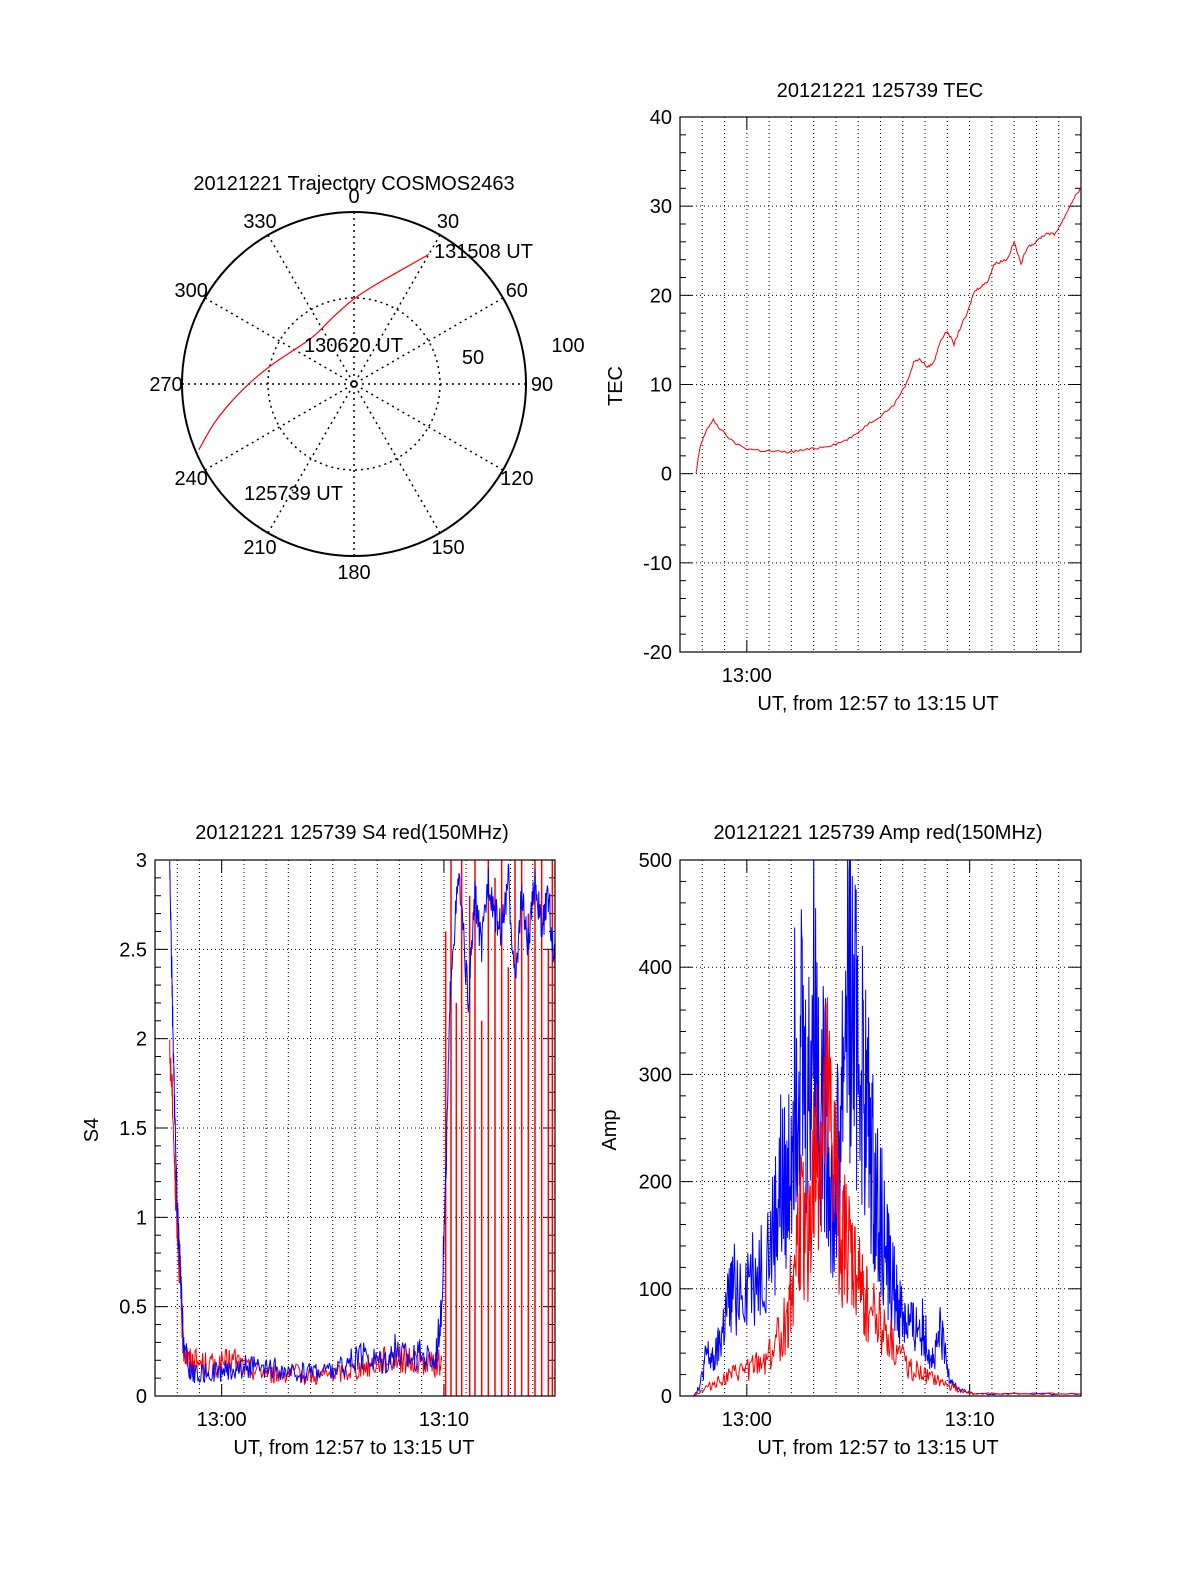  I want to click on tec-xlabel: UT, from 12:57 to 13:15 UT, so click(877, 704).